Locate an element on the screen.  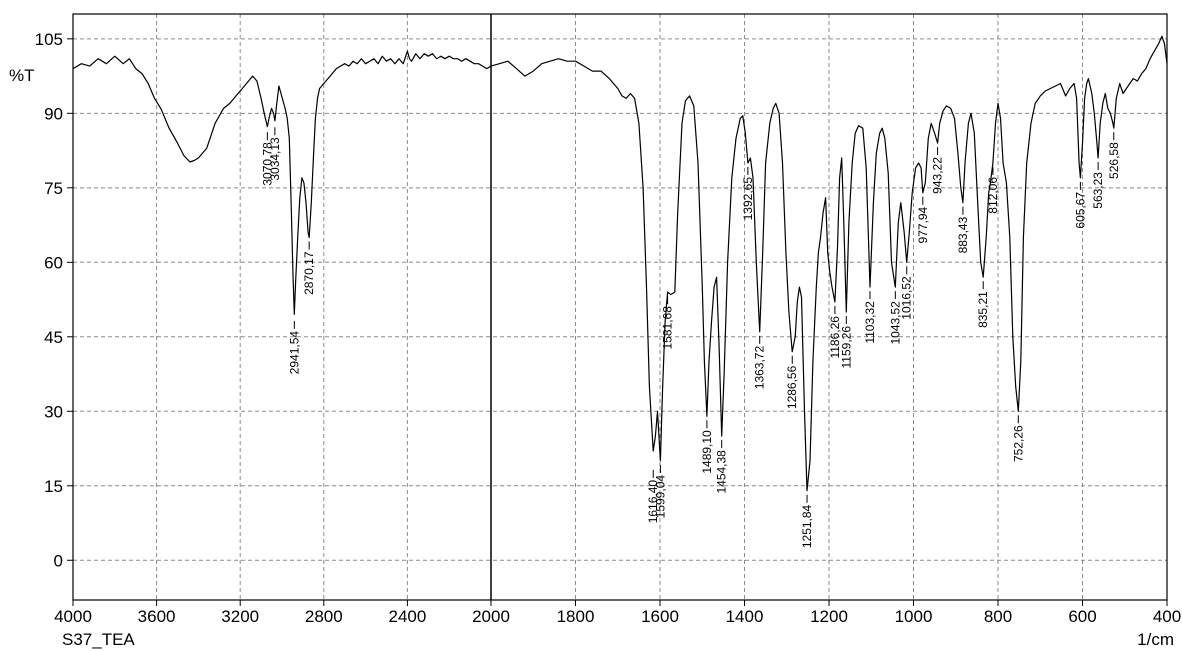
peak-label: 1616,40 is located at coordinates (653, 502).